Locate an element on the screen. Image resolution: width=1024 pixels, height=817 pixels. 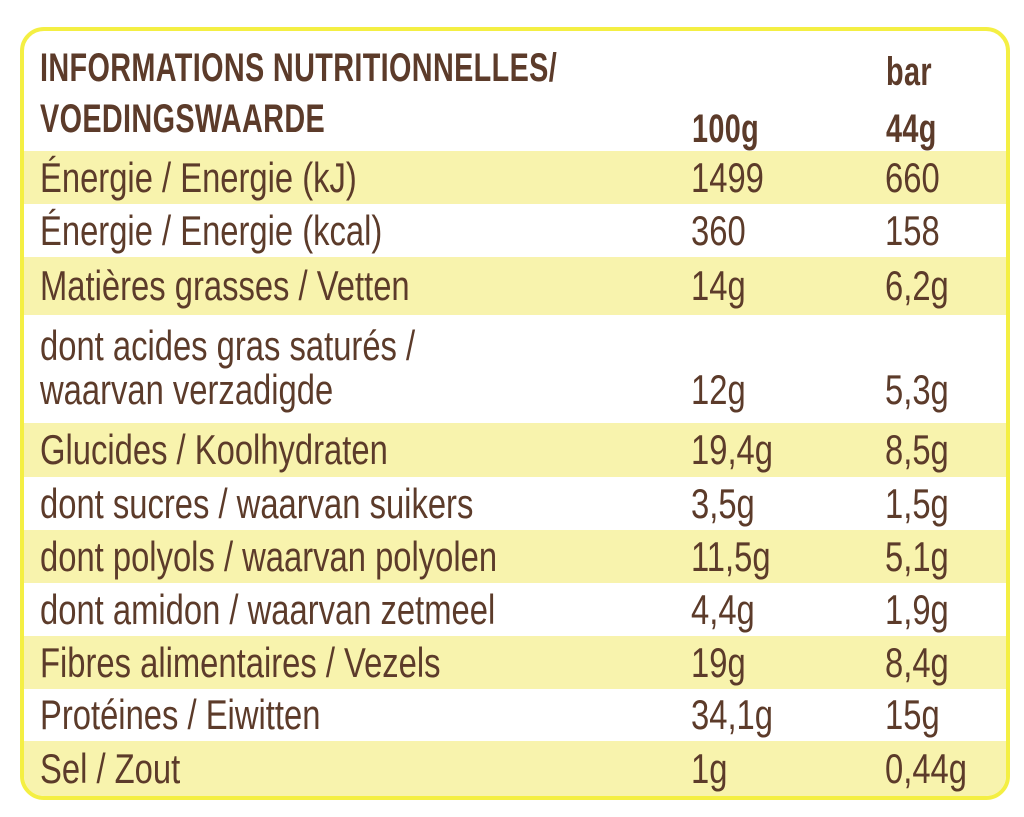
table-row: Matières grasses / Vetten 14g 6,2g is located at coordinates (515, 286).